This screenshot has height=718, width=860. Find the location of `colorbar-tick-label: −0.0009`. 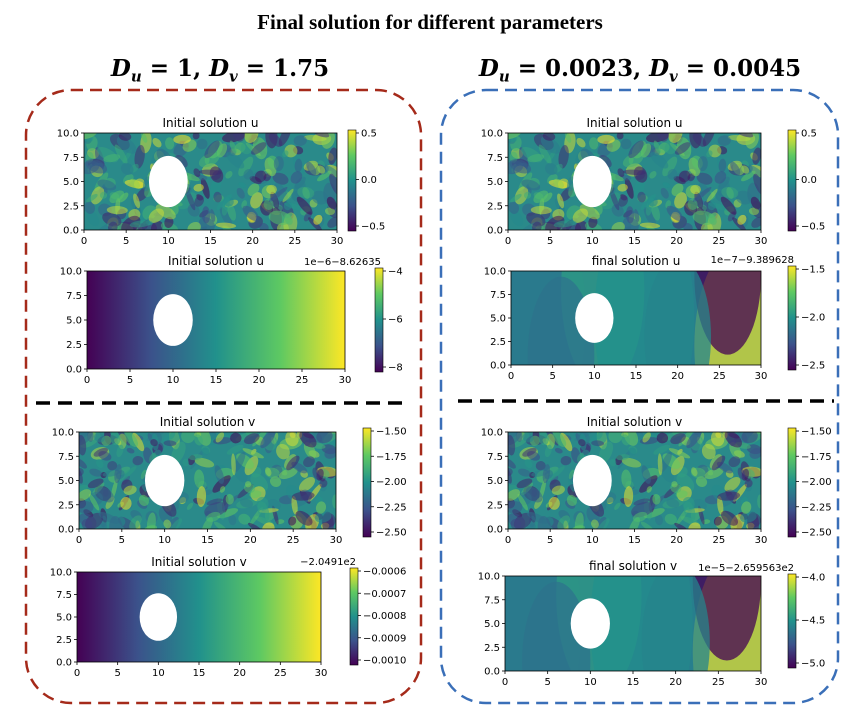

colorbar-tick-label: −0.0009 is located at coordinates (384, 638).